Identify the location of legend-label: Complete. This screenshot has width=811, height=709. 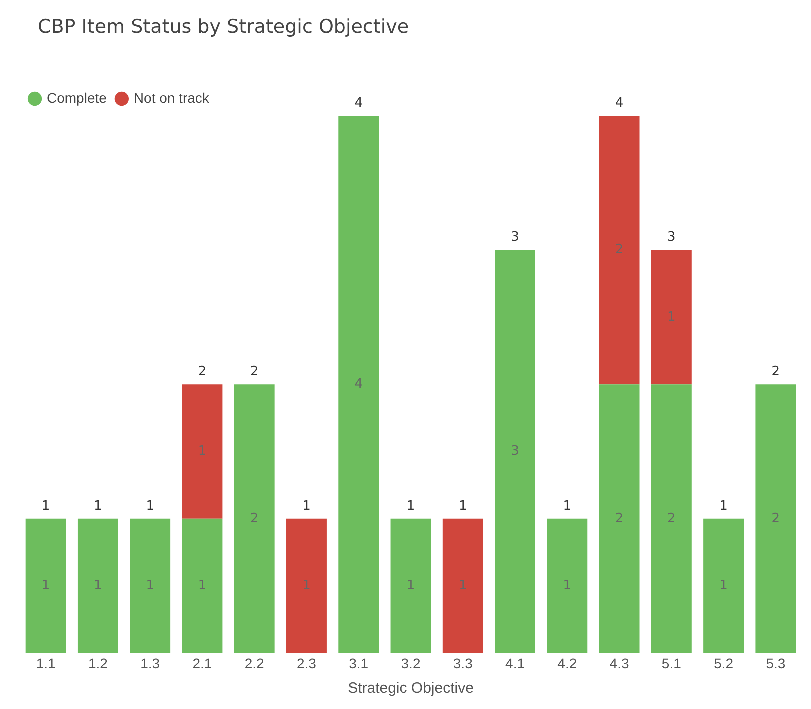
(77, 98).